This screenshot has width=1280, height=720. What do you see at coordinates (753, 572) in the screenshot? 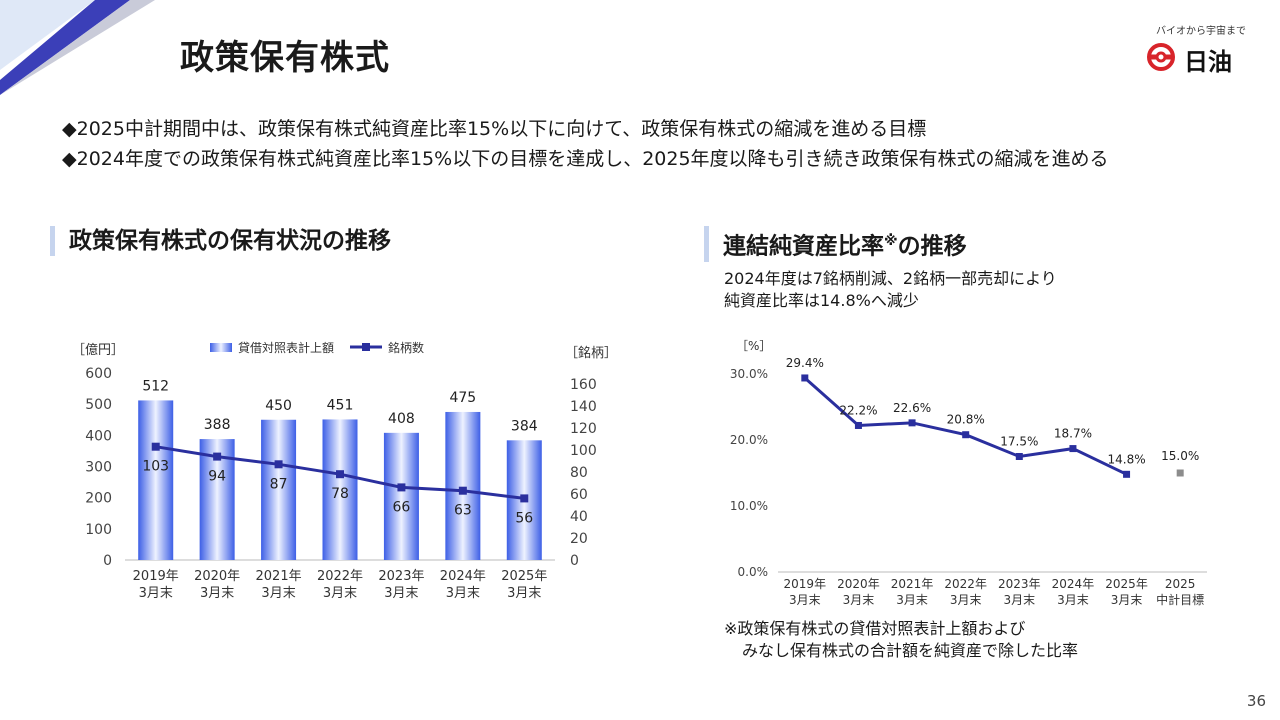
I see `ratio-axis-tick: 0.0%` at bounding box center [753, 572].